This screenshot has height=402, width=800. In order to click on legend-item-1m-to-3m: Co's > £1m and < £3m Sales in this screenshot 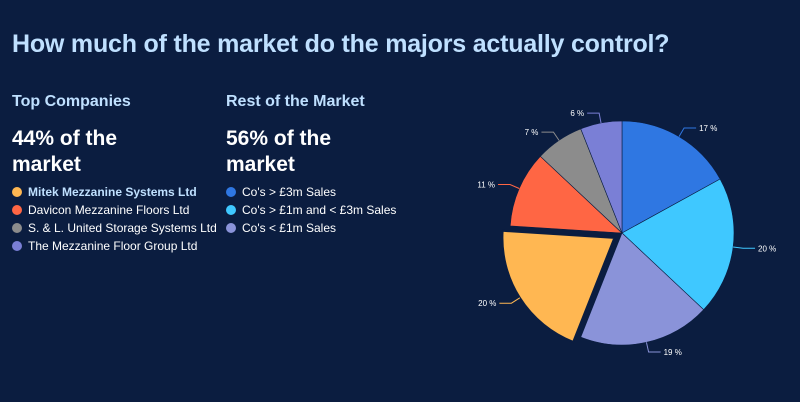, I will do `click(321, 210)`.